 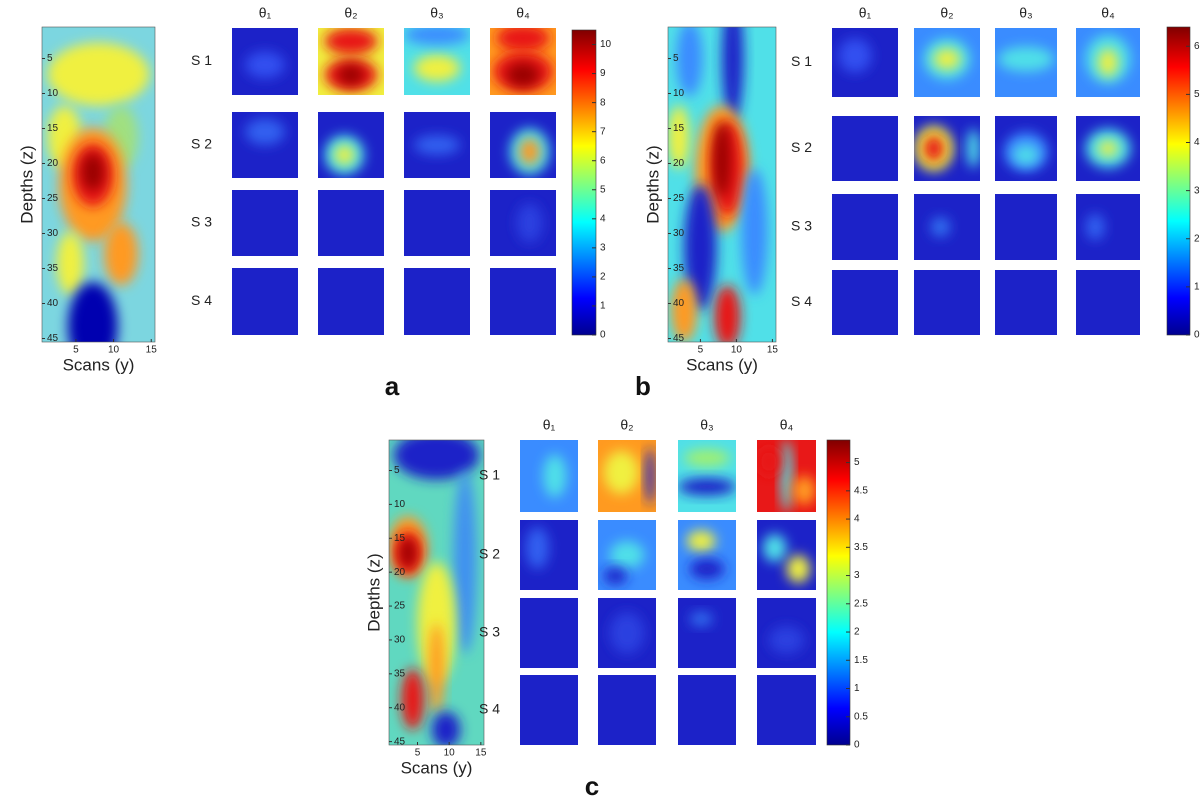 I want to click on y-tick-label: 45, so click(x=679, y=338).